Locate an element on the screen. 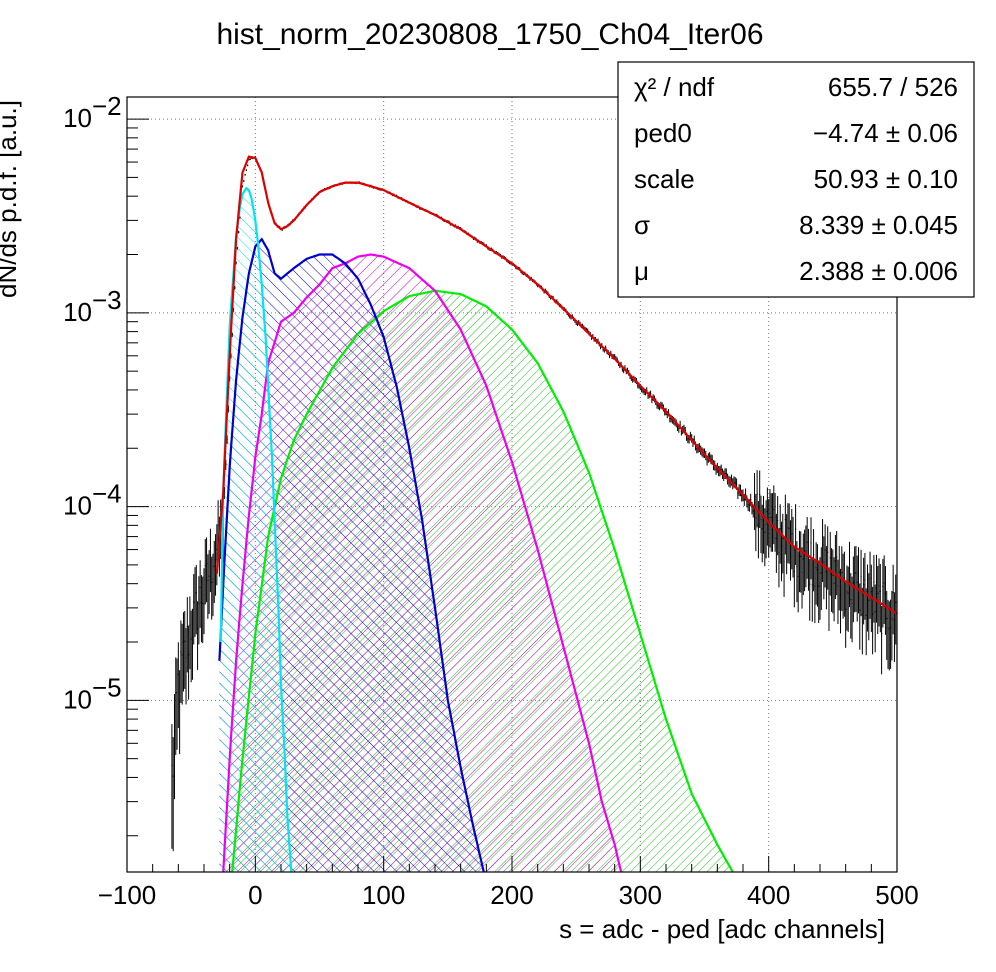 The image size is (996, 972). y-tick-exponent: −3 is located at coordinates (107, 300).